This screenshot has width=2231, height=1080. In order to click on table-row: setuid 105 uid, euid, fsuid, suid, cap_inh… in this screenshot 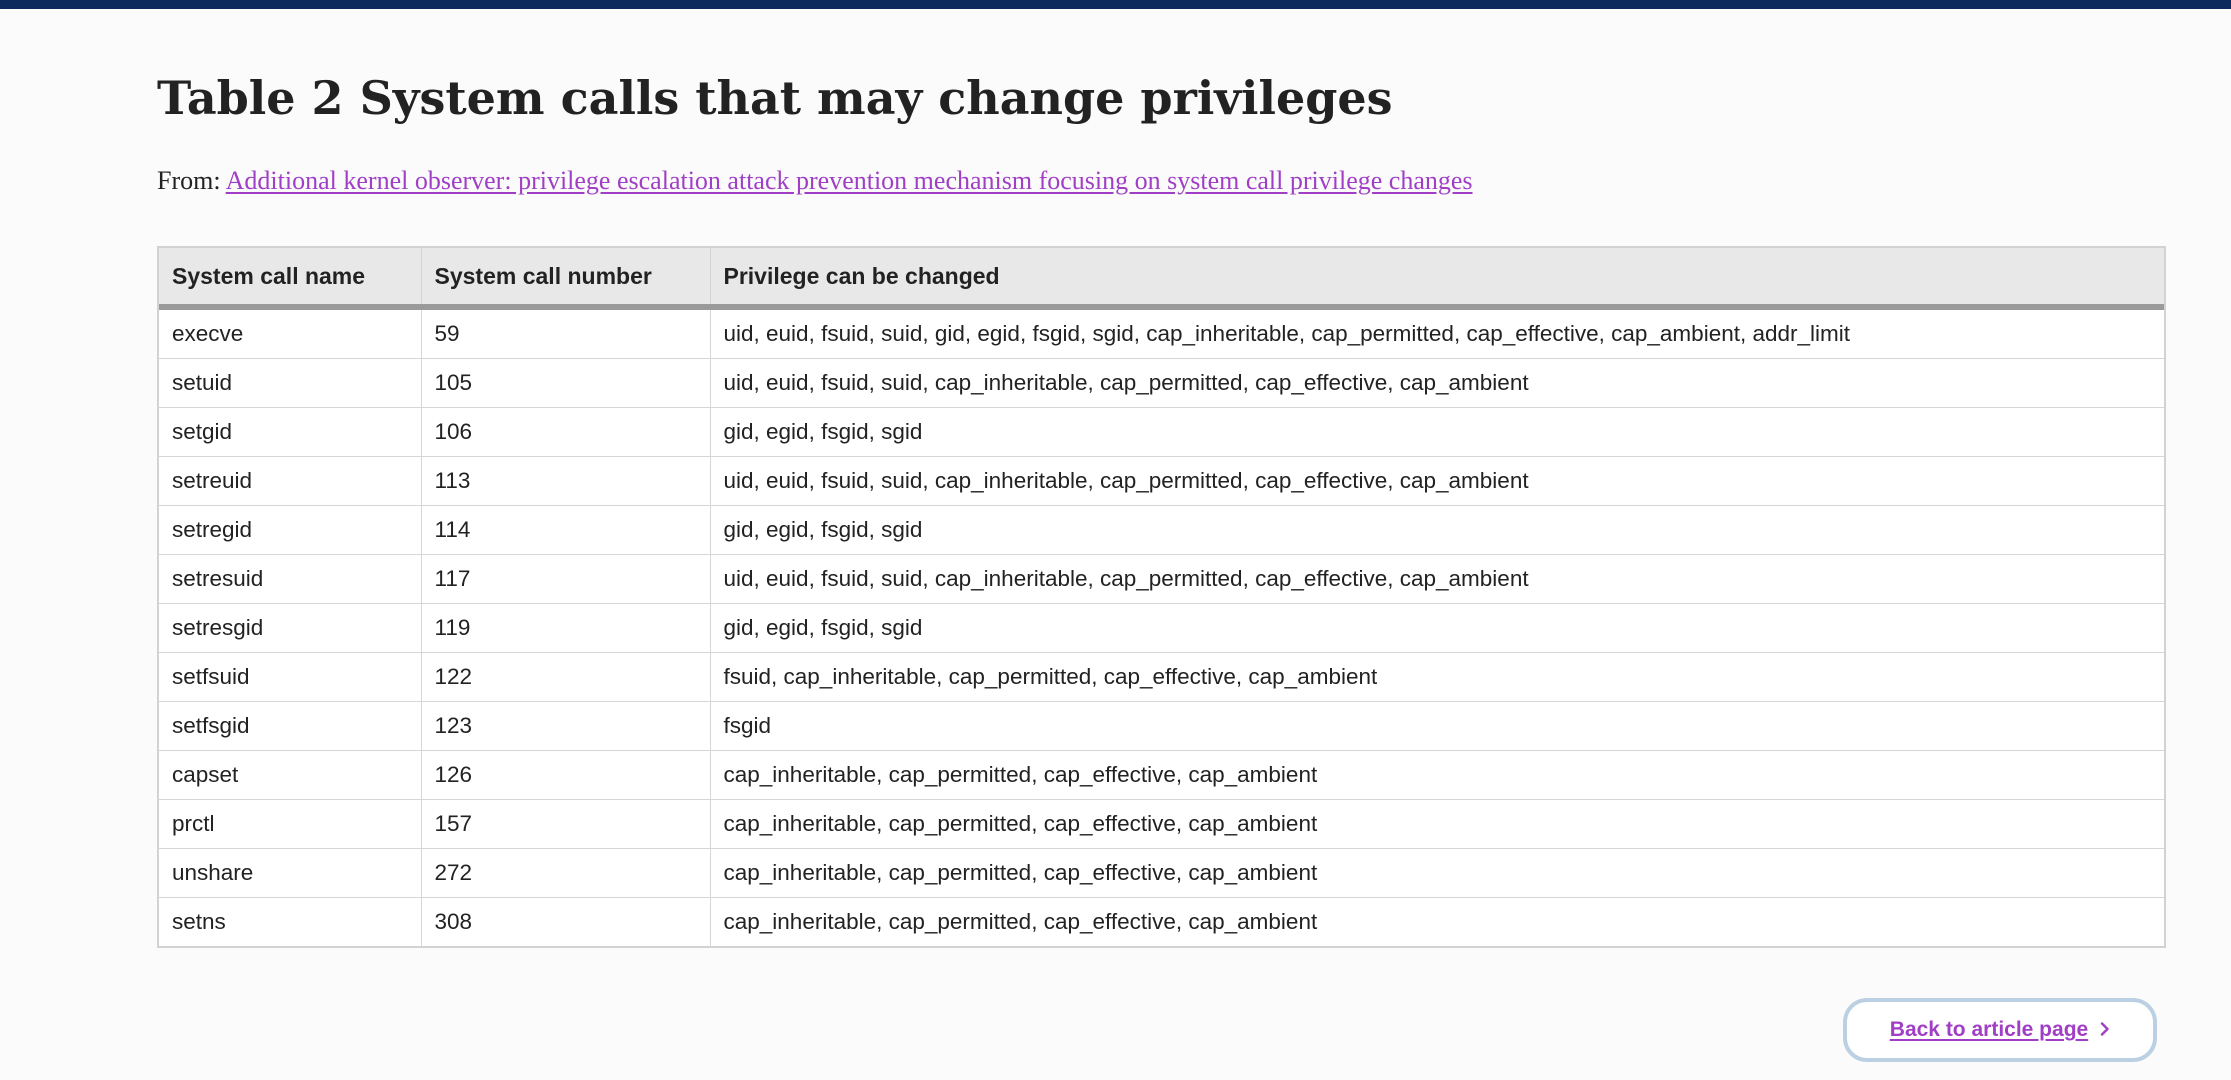, I will do `click(1161, 383)`.